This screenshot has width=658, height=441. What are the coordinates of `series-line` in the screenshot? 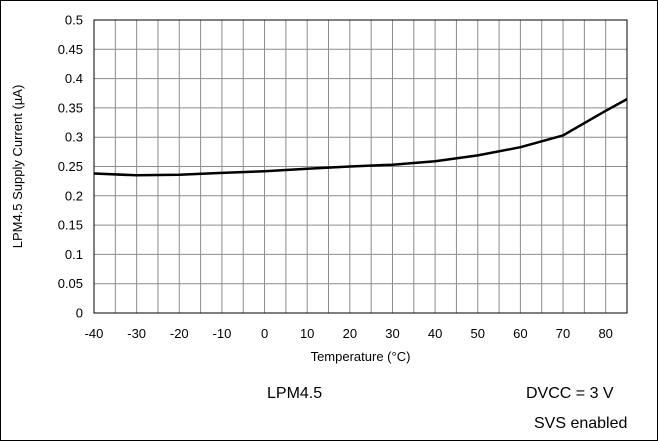 It's located at (360, 137).